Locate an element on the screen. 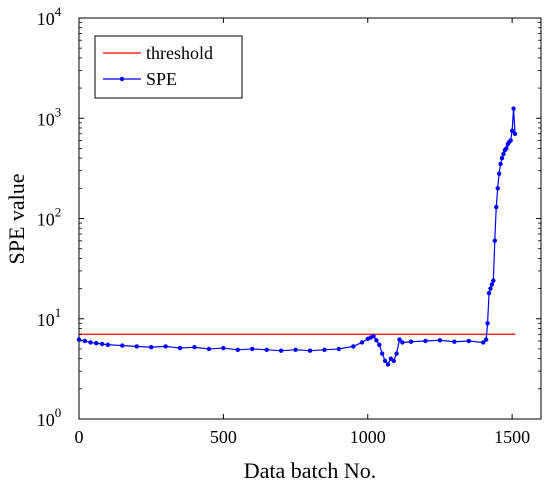  y-tick-label: 10⁰ is located at coordinates (49, 417).